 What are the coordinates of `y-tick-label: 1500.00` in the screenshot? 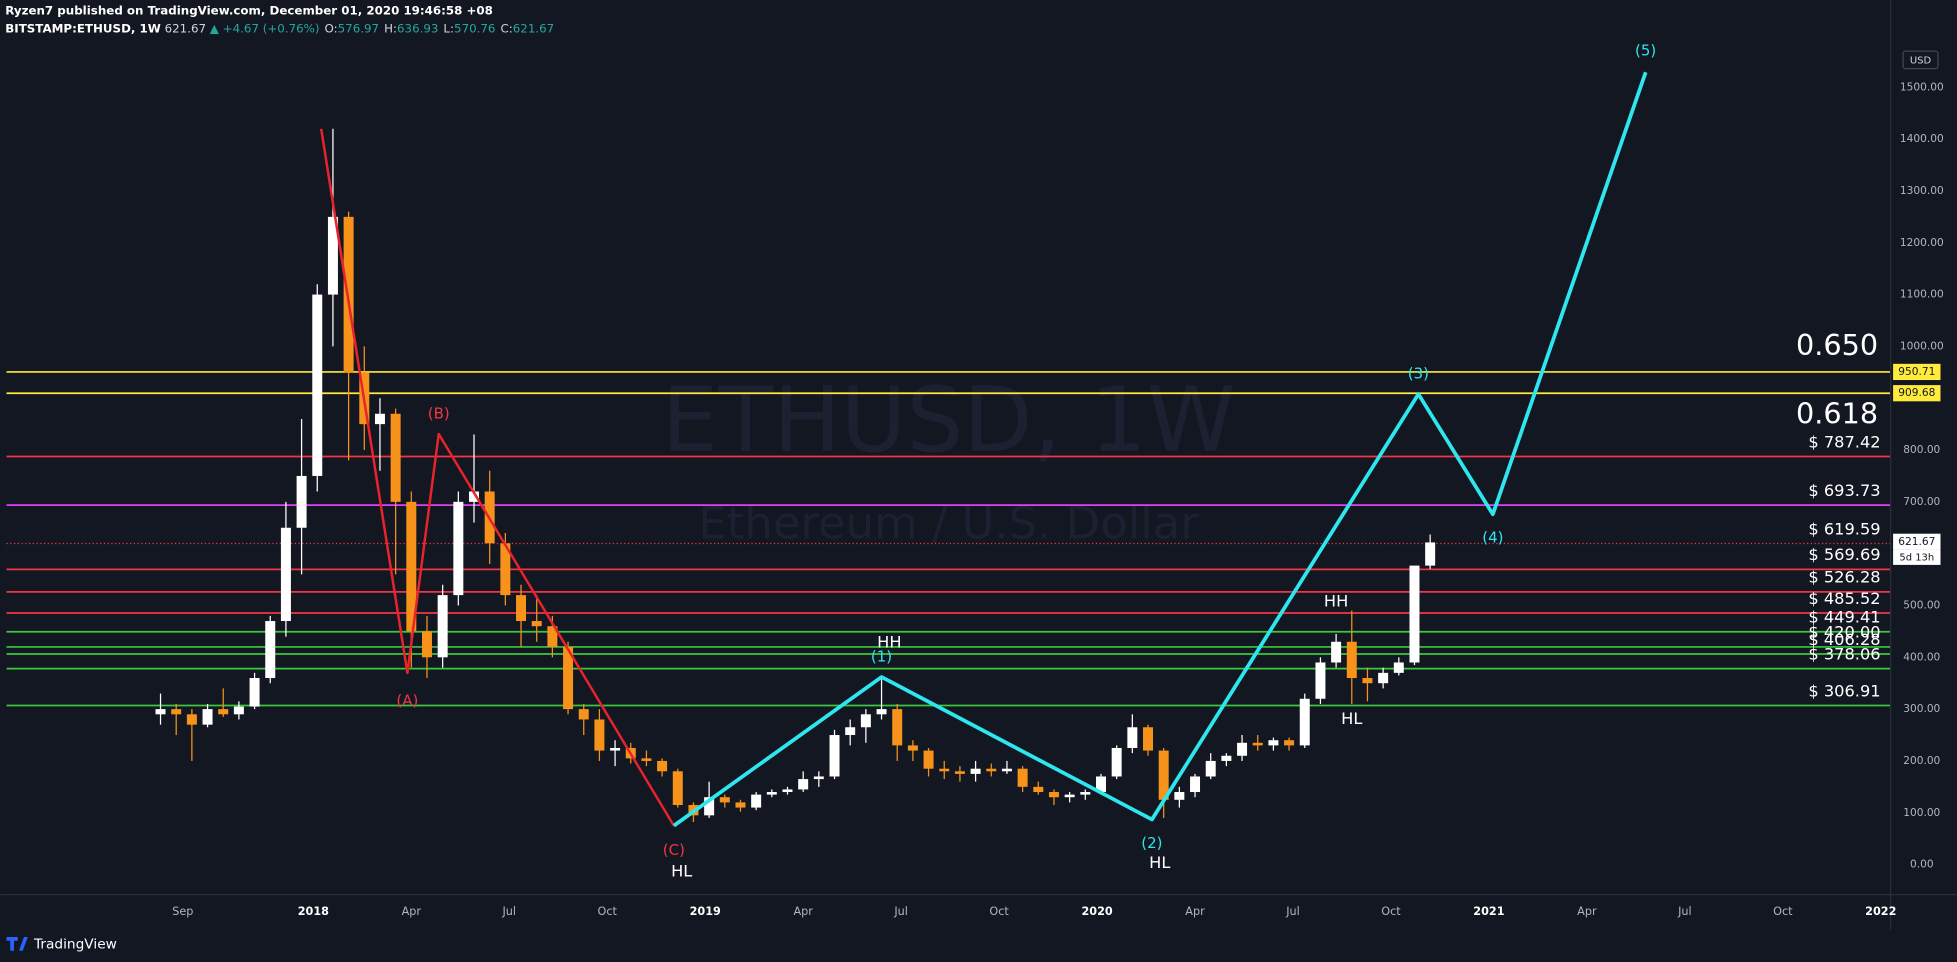 It's located at (1922, 87).